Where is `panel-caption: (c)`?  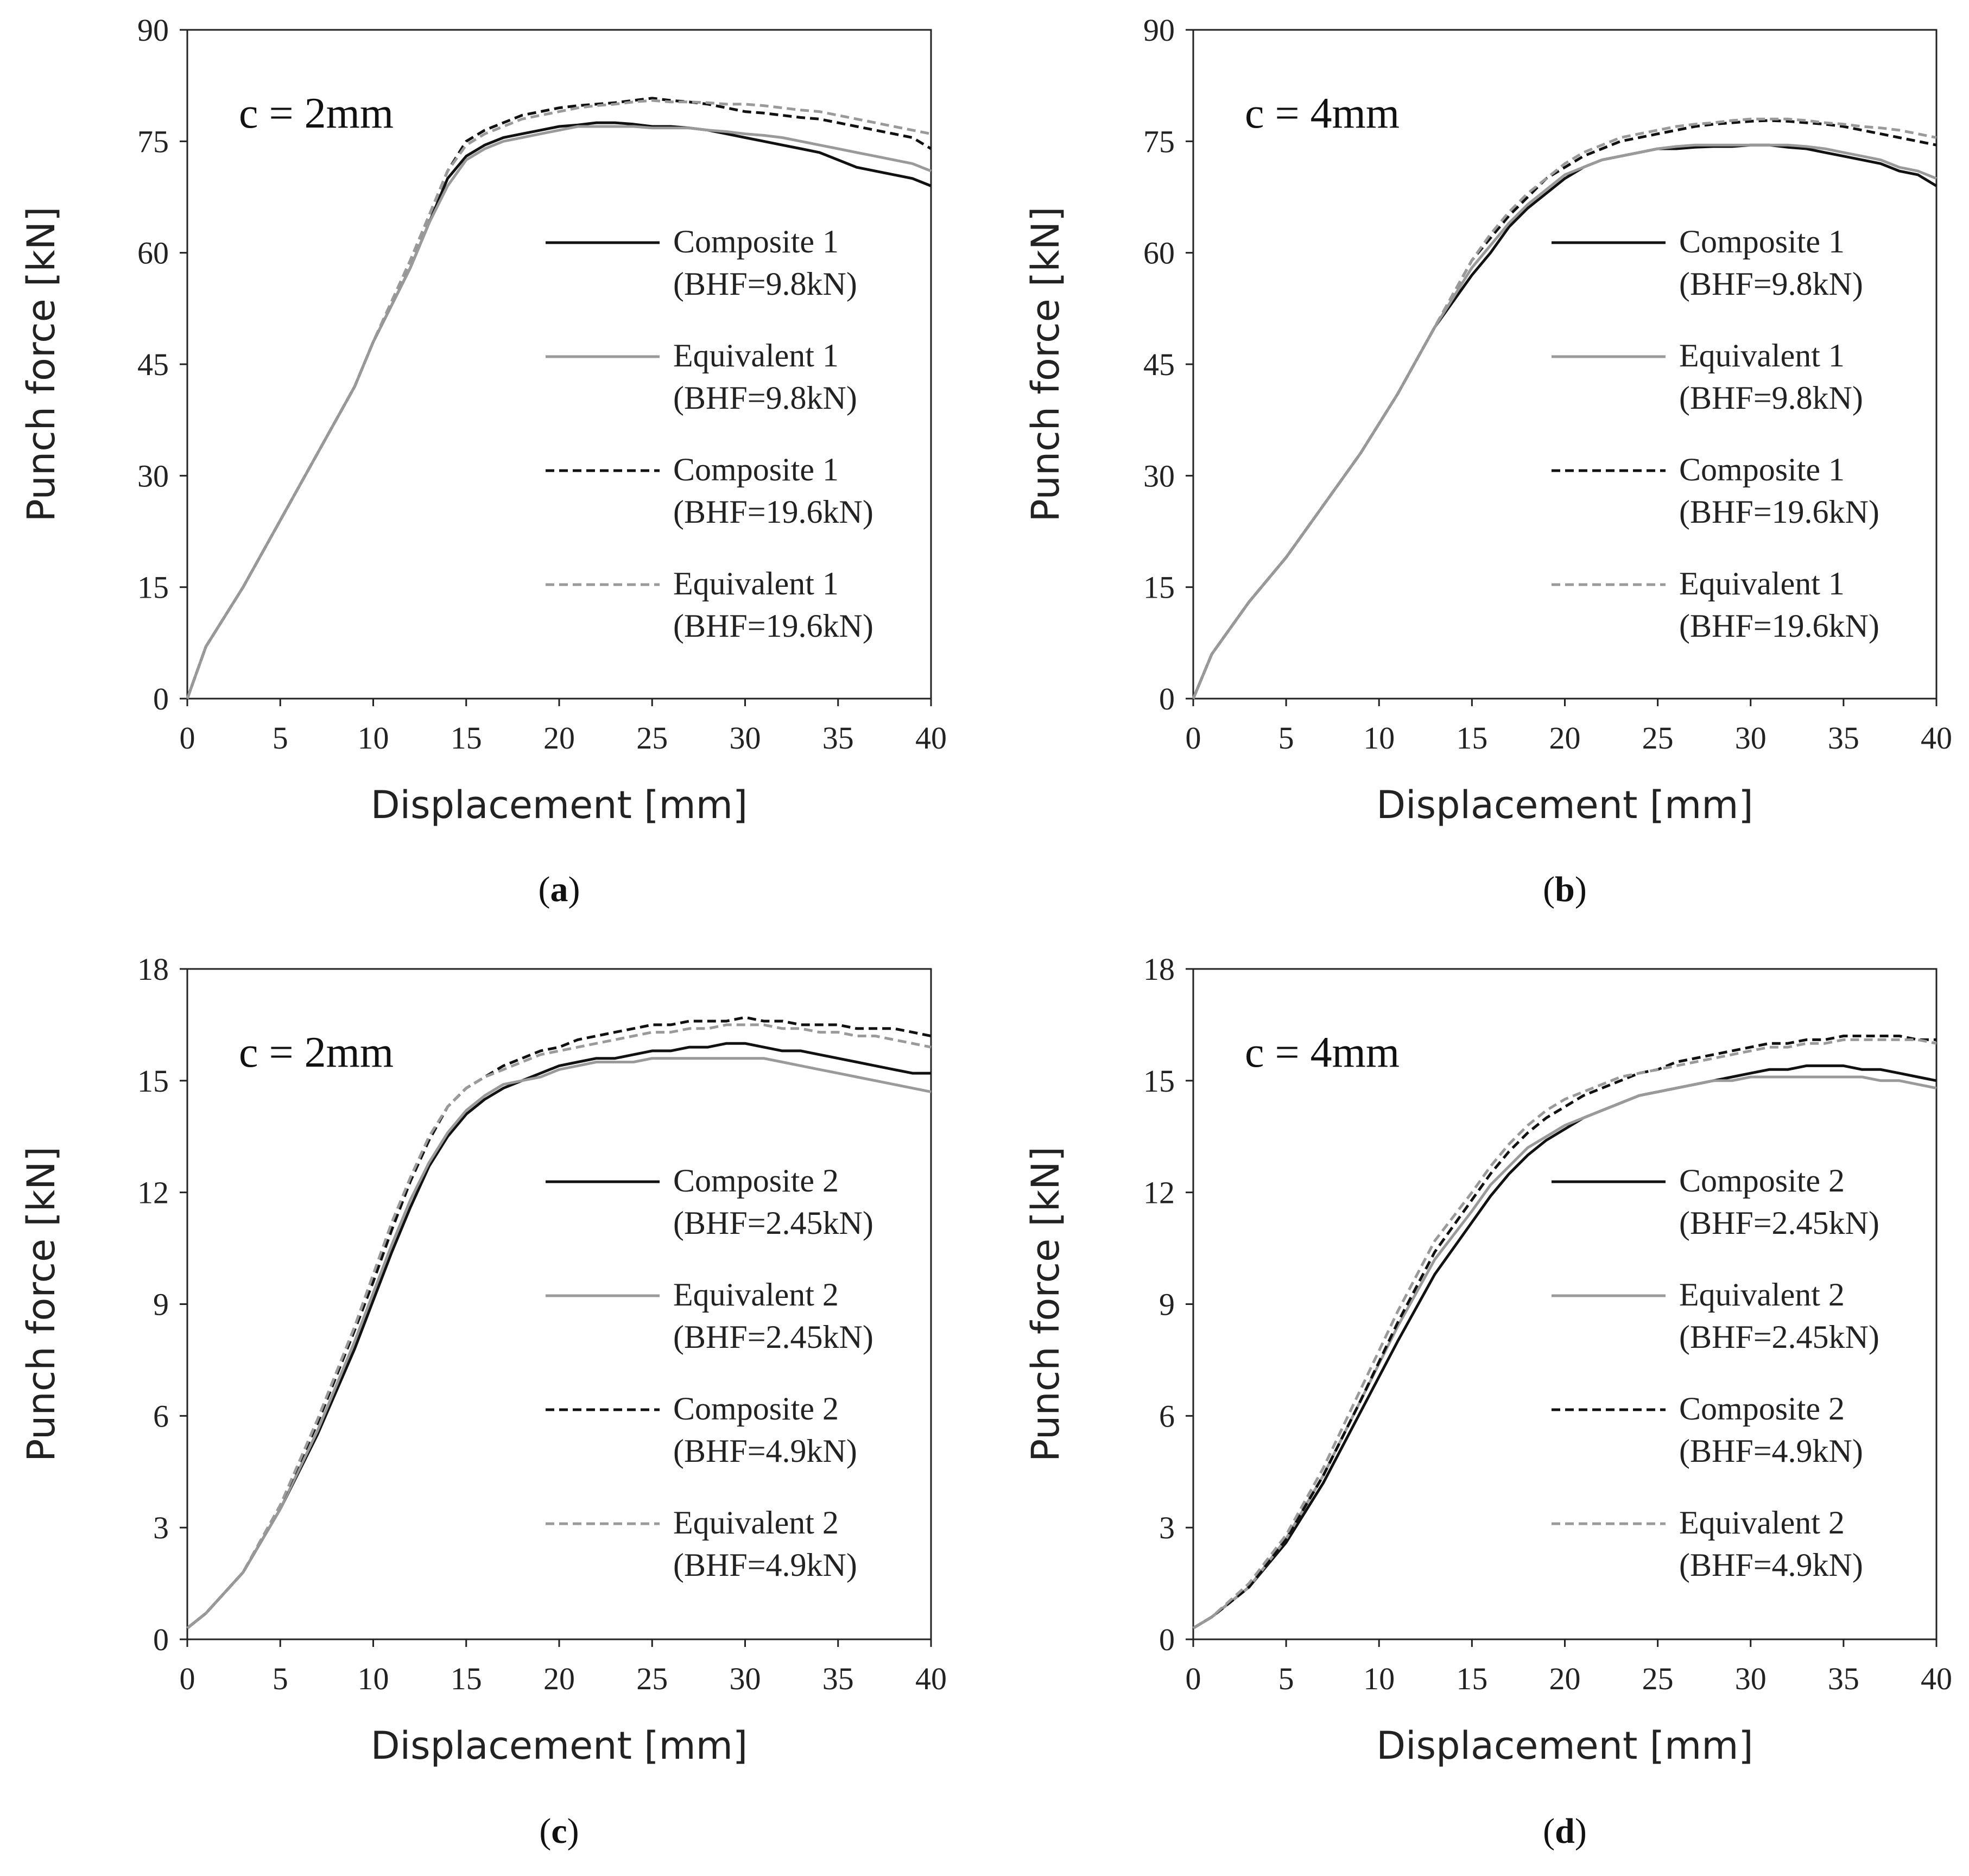 panel-caption: (c) is located at coordinates (559, 1831).